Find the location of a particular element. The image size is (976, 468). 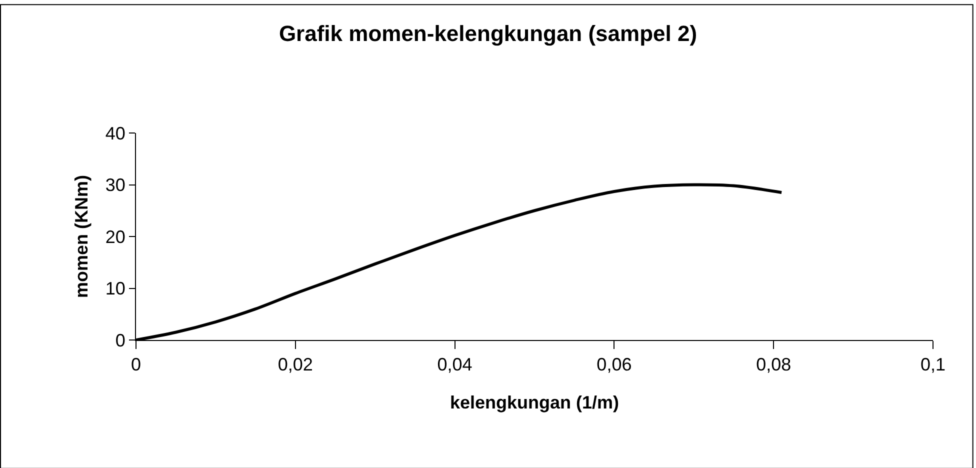

y-tick-label: 10 is located at coordinates (115, 288).